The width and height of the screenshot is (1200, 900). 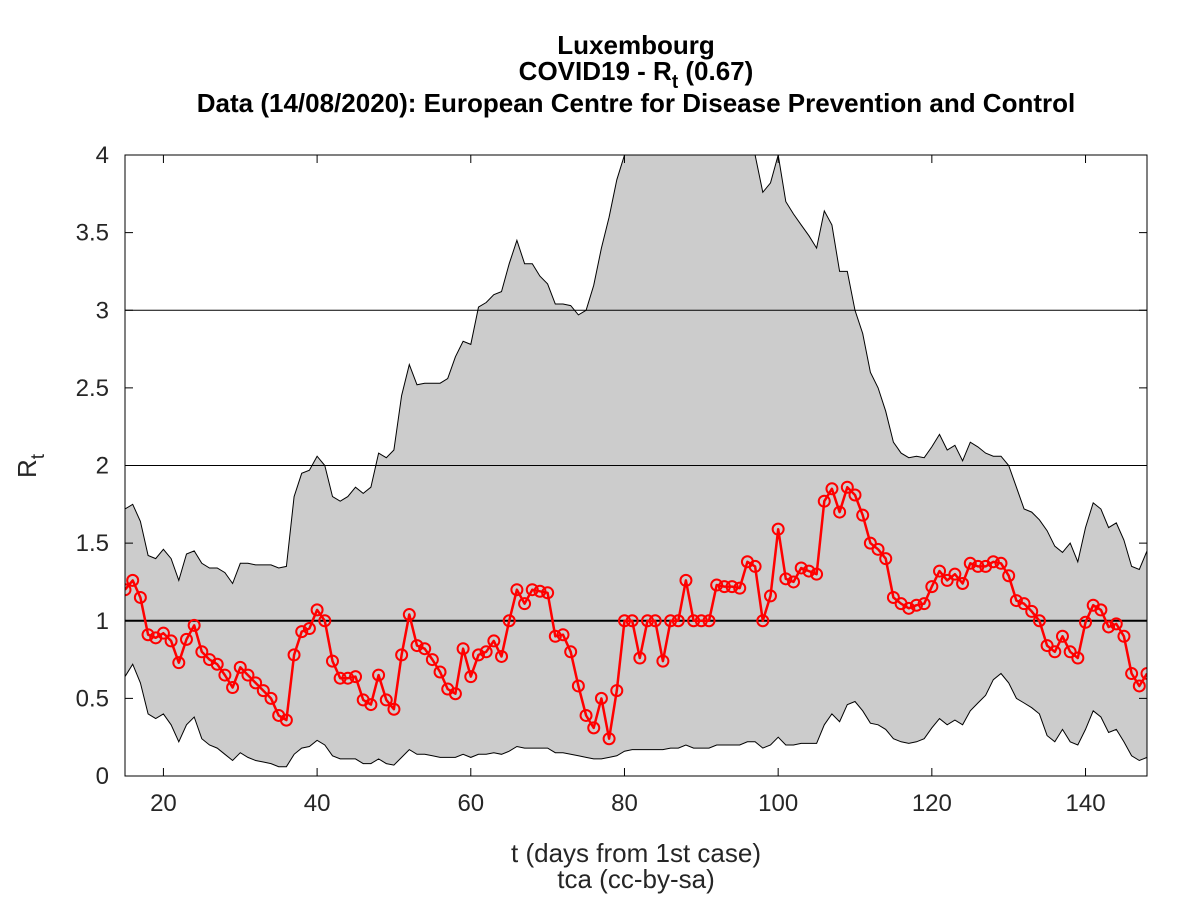 What do you see at coordinates (636, 853) in the screenshot?
I see `x-axis-label: t (days from 1st case)` at bounding box center [636, 853].